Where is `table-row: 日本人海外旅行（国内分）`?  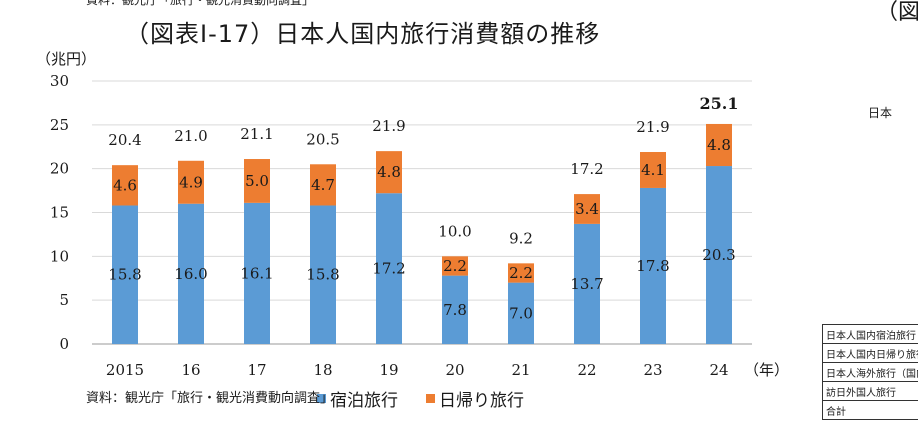 table-row: 日本人海外旅行（国内分） is located at coordinates (870, 372).